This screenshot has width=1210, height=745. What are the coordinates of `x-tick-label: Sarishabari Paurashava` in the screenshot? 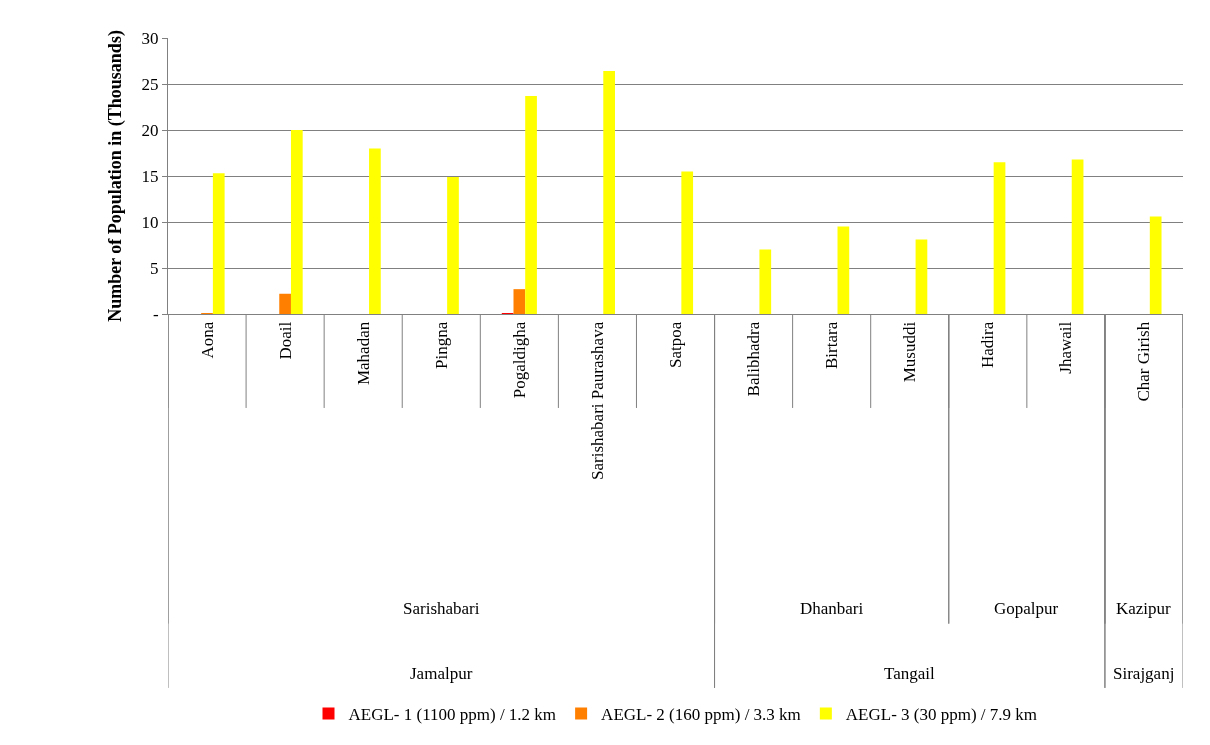 It's located at (597, 400).